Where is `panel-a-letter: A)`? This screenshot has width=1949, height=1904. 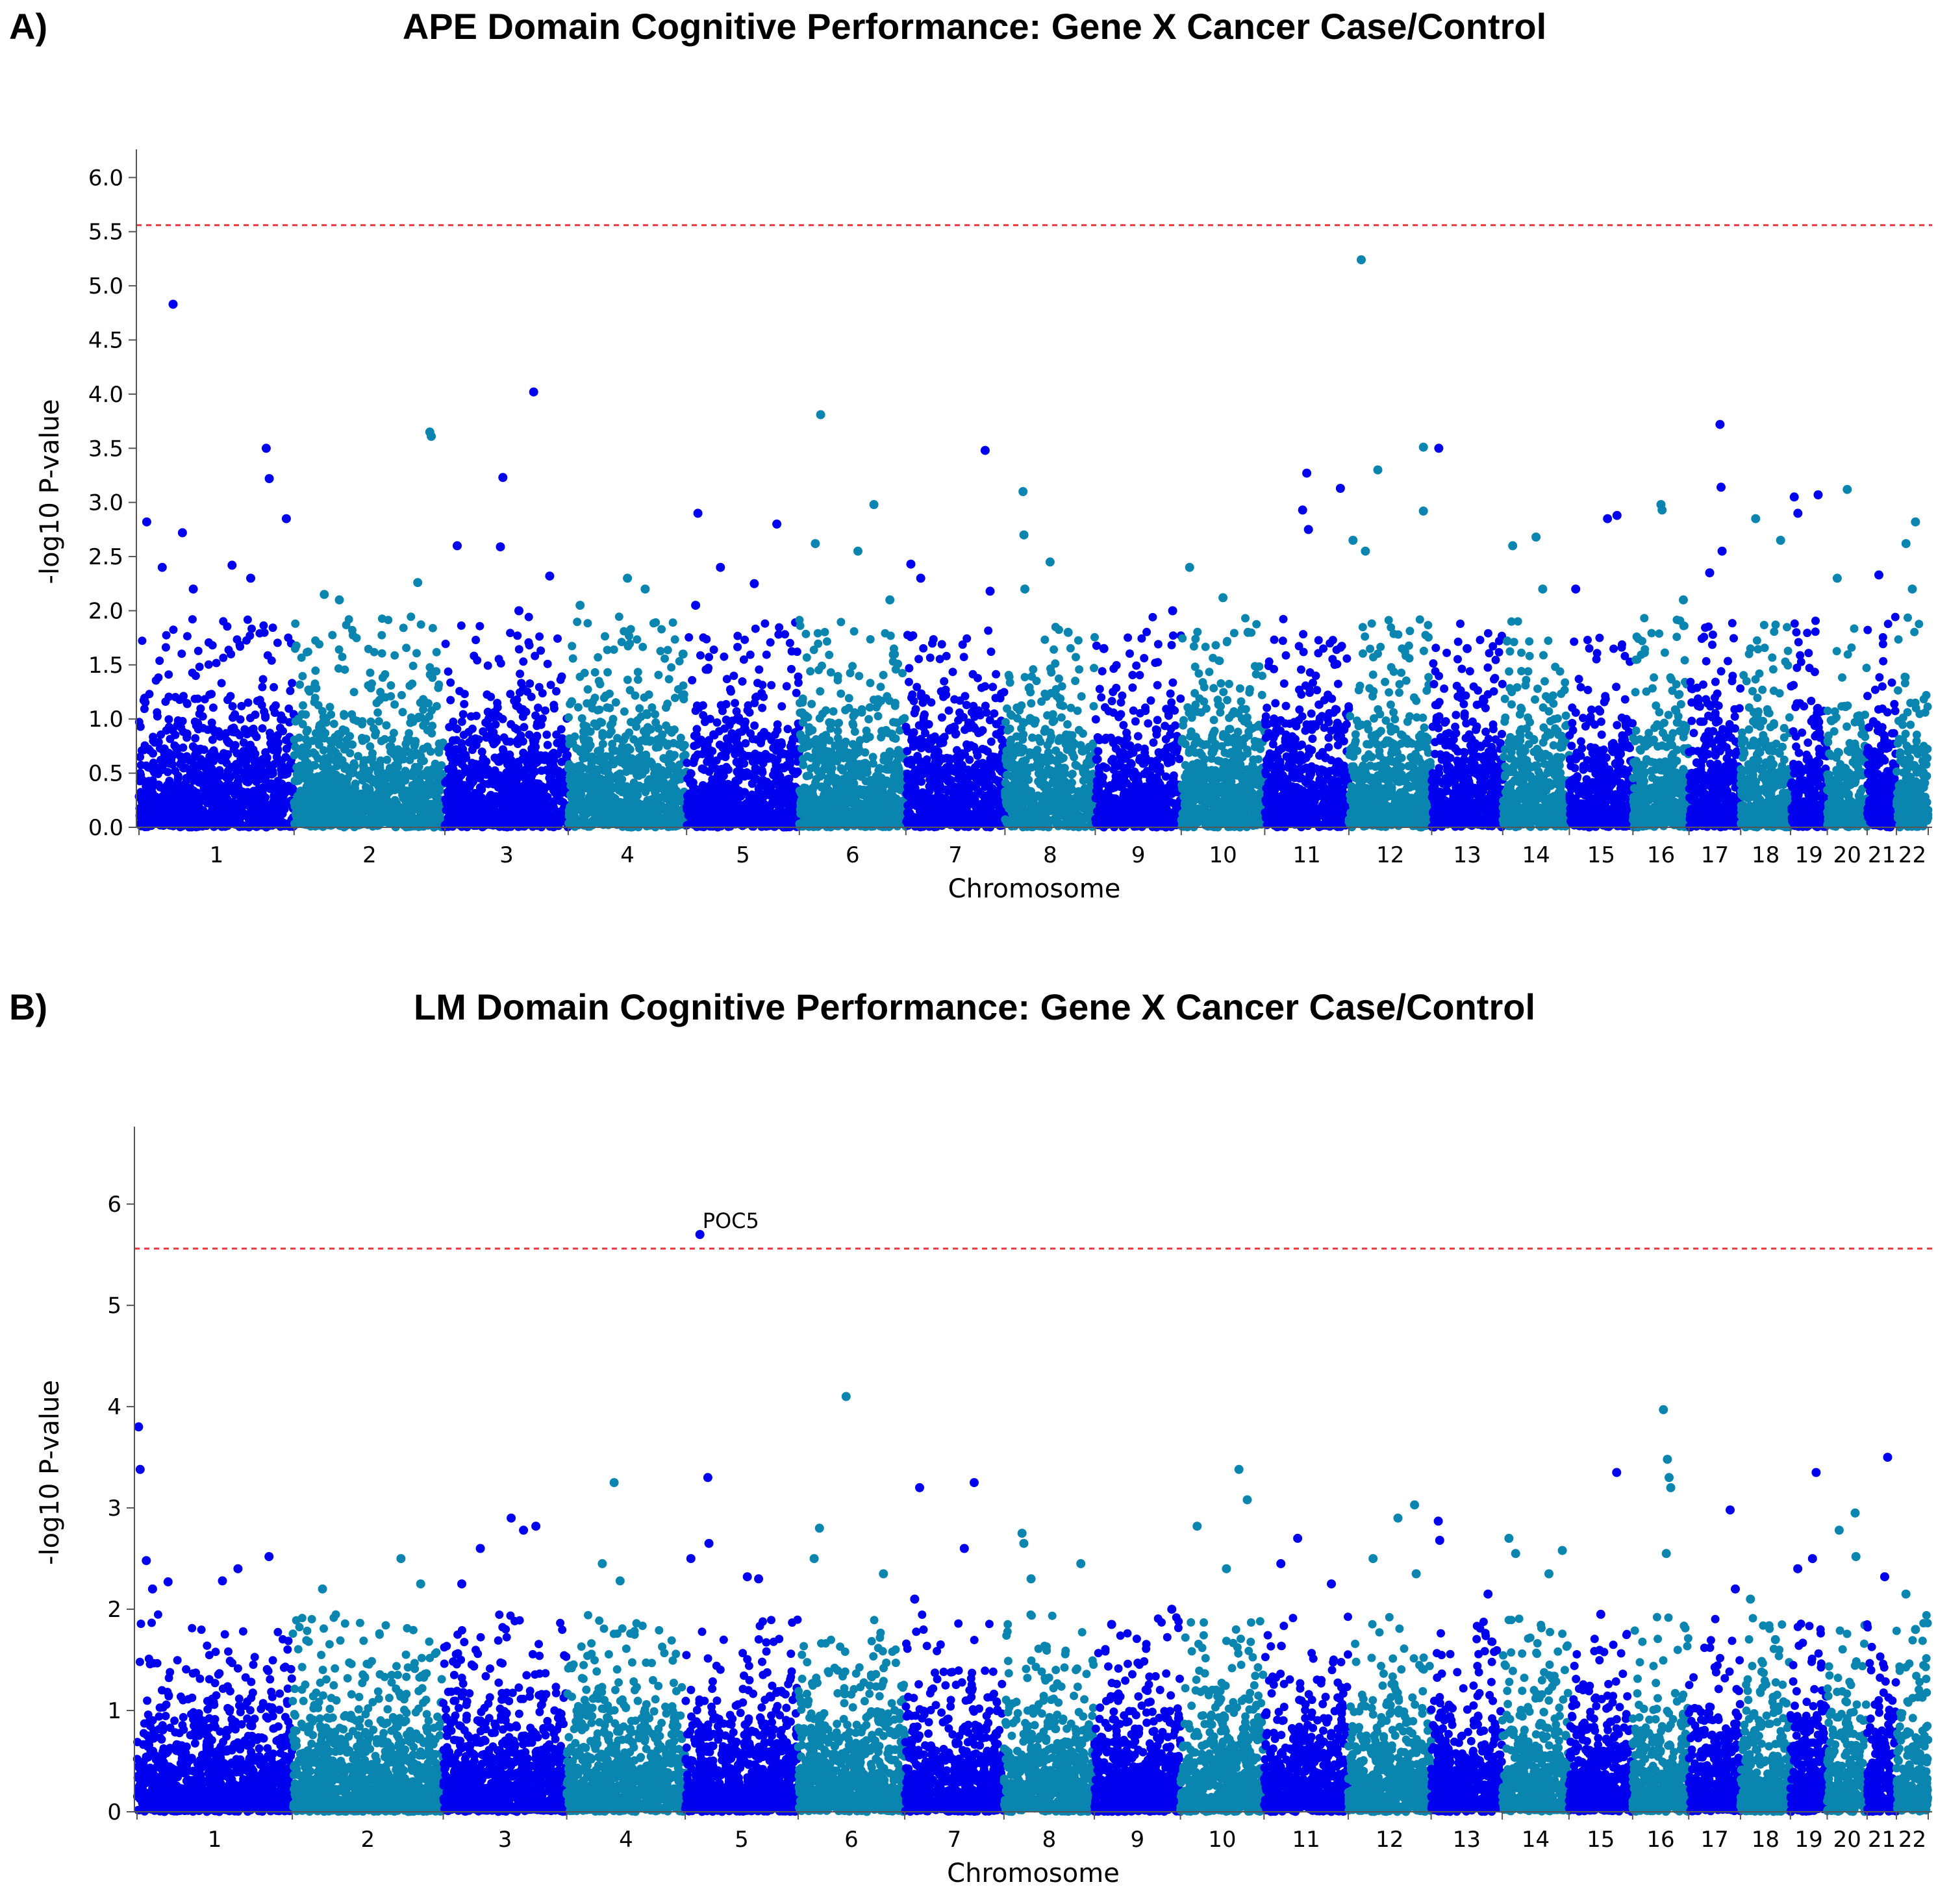
panel-a-letter: A) is located at coordinates (28, 26).